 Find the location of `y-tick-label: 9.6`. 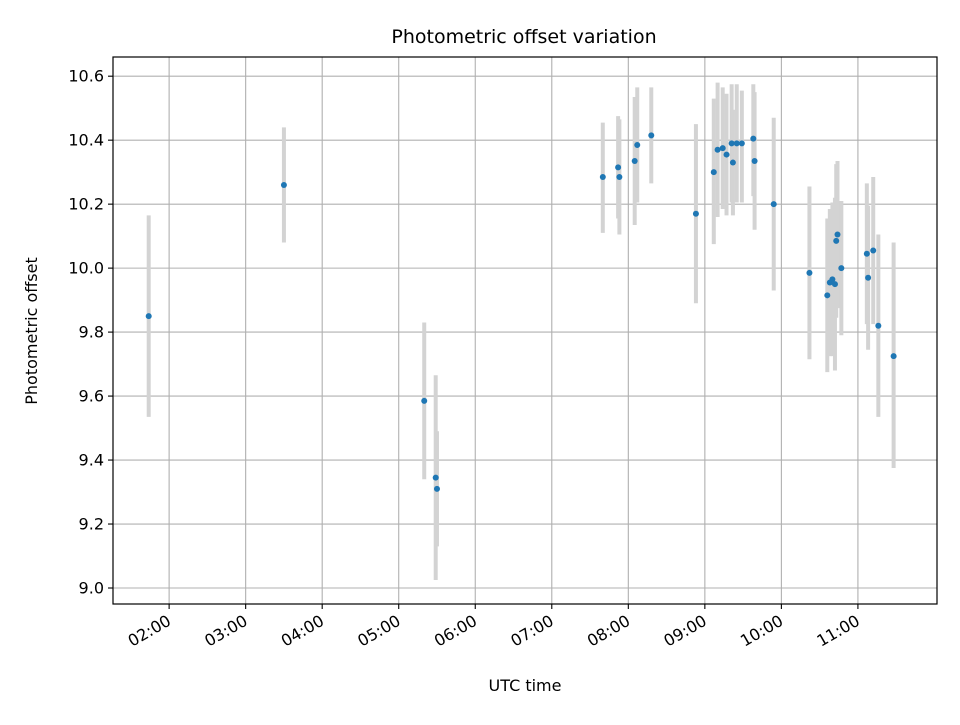

y-tick-label: 9.6 is located at coordinates (91, 396).